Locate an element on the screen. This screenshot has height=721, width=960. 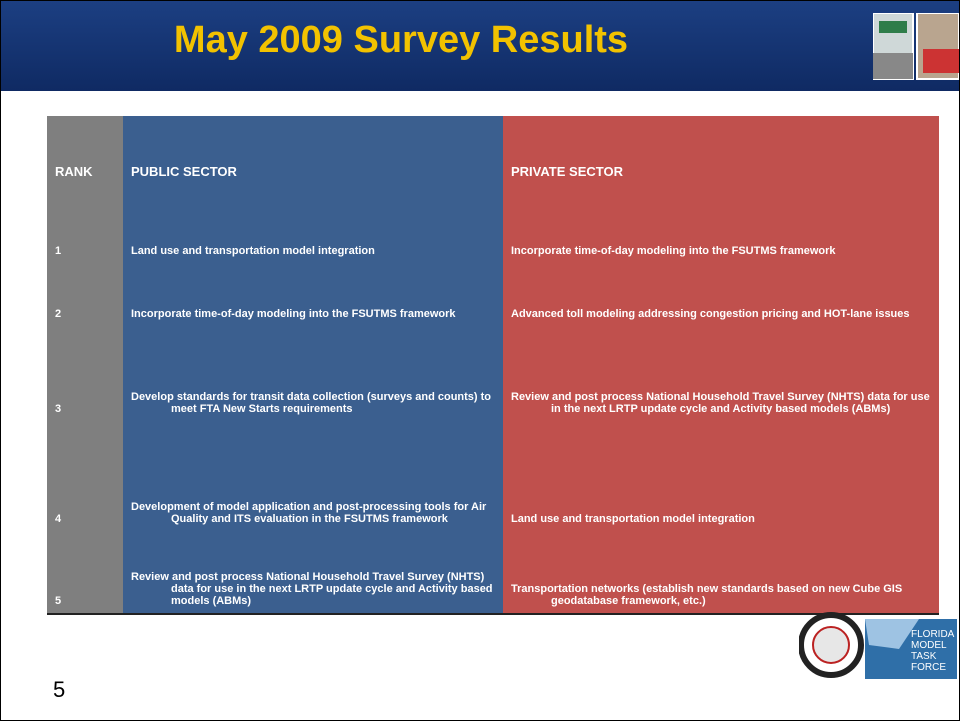
logo-line: TASK is located at coordinates (924, 656).